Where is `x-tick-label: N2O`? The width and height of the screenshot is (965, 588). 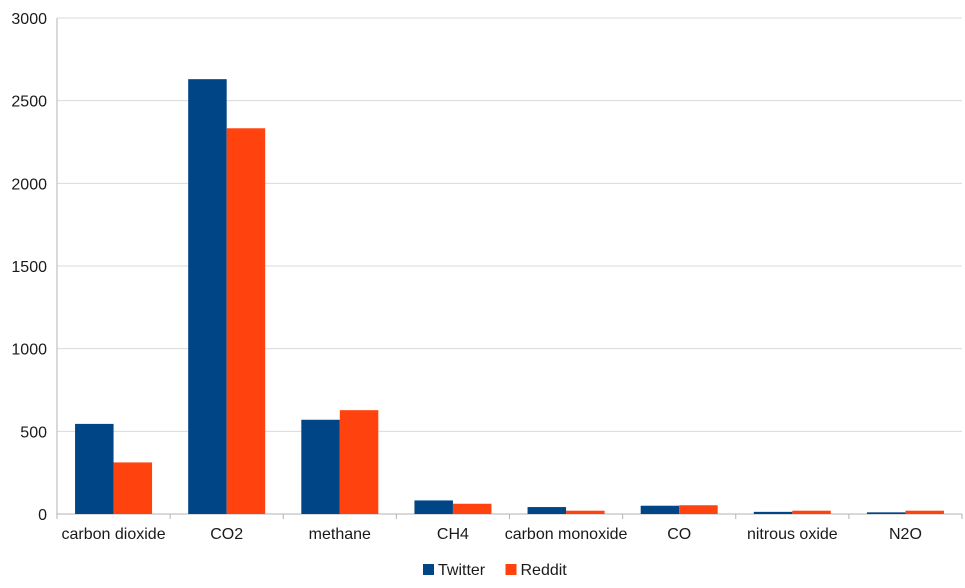 x-tick-label: N2O is located at coordinates (905, 534).